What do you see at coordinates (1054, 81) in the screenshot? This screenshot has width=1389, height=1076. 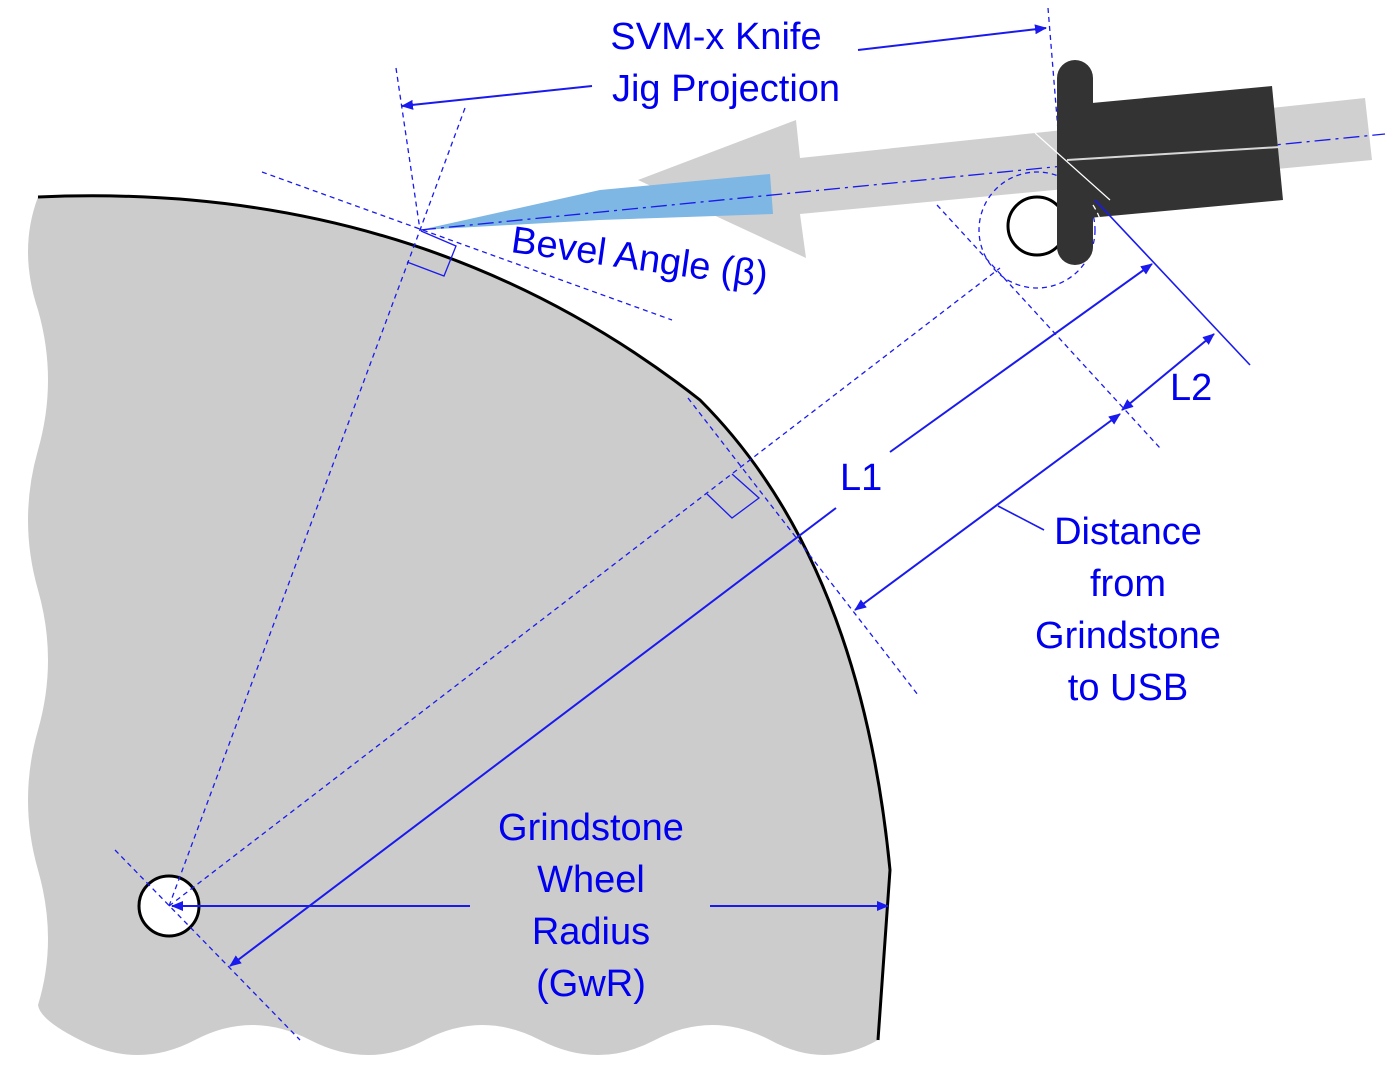 I see `jig-projection-guide-right` at bounding box center [1054, 81].